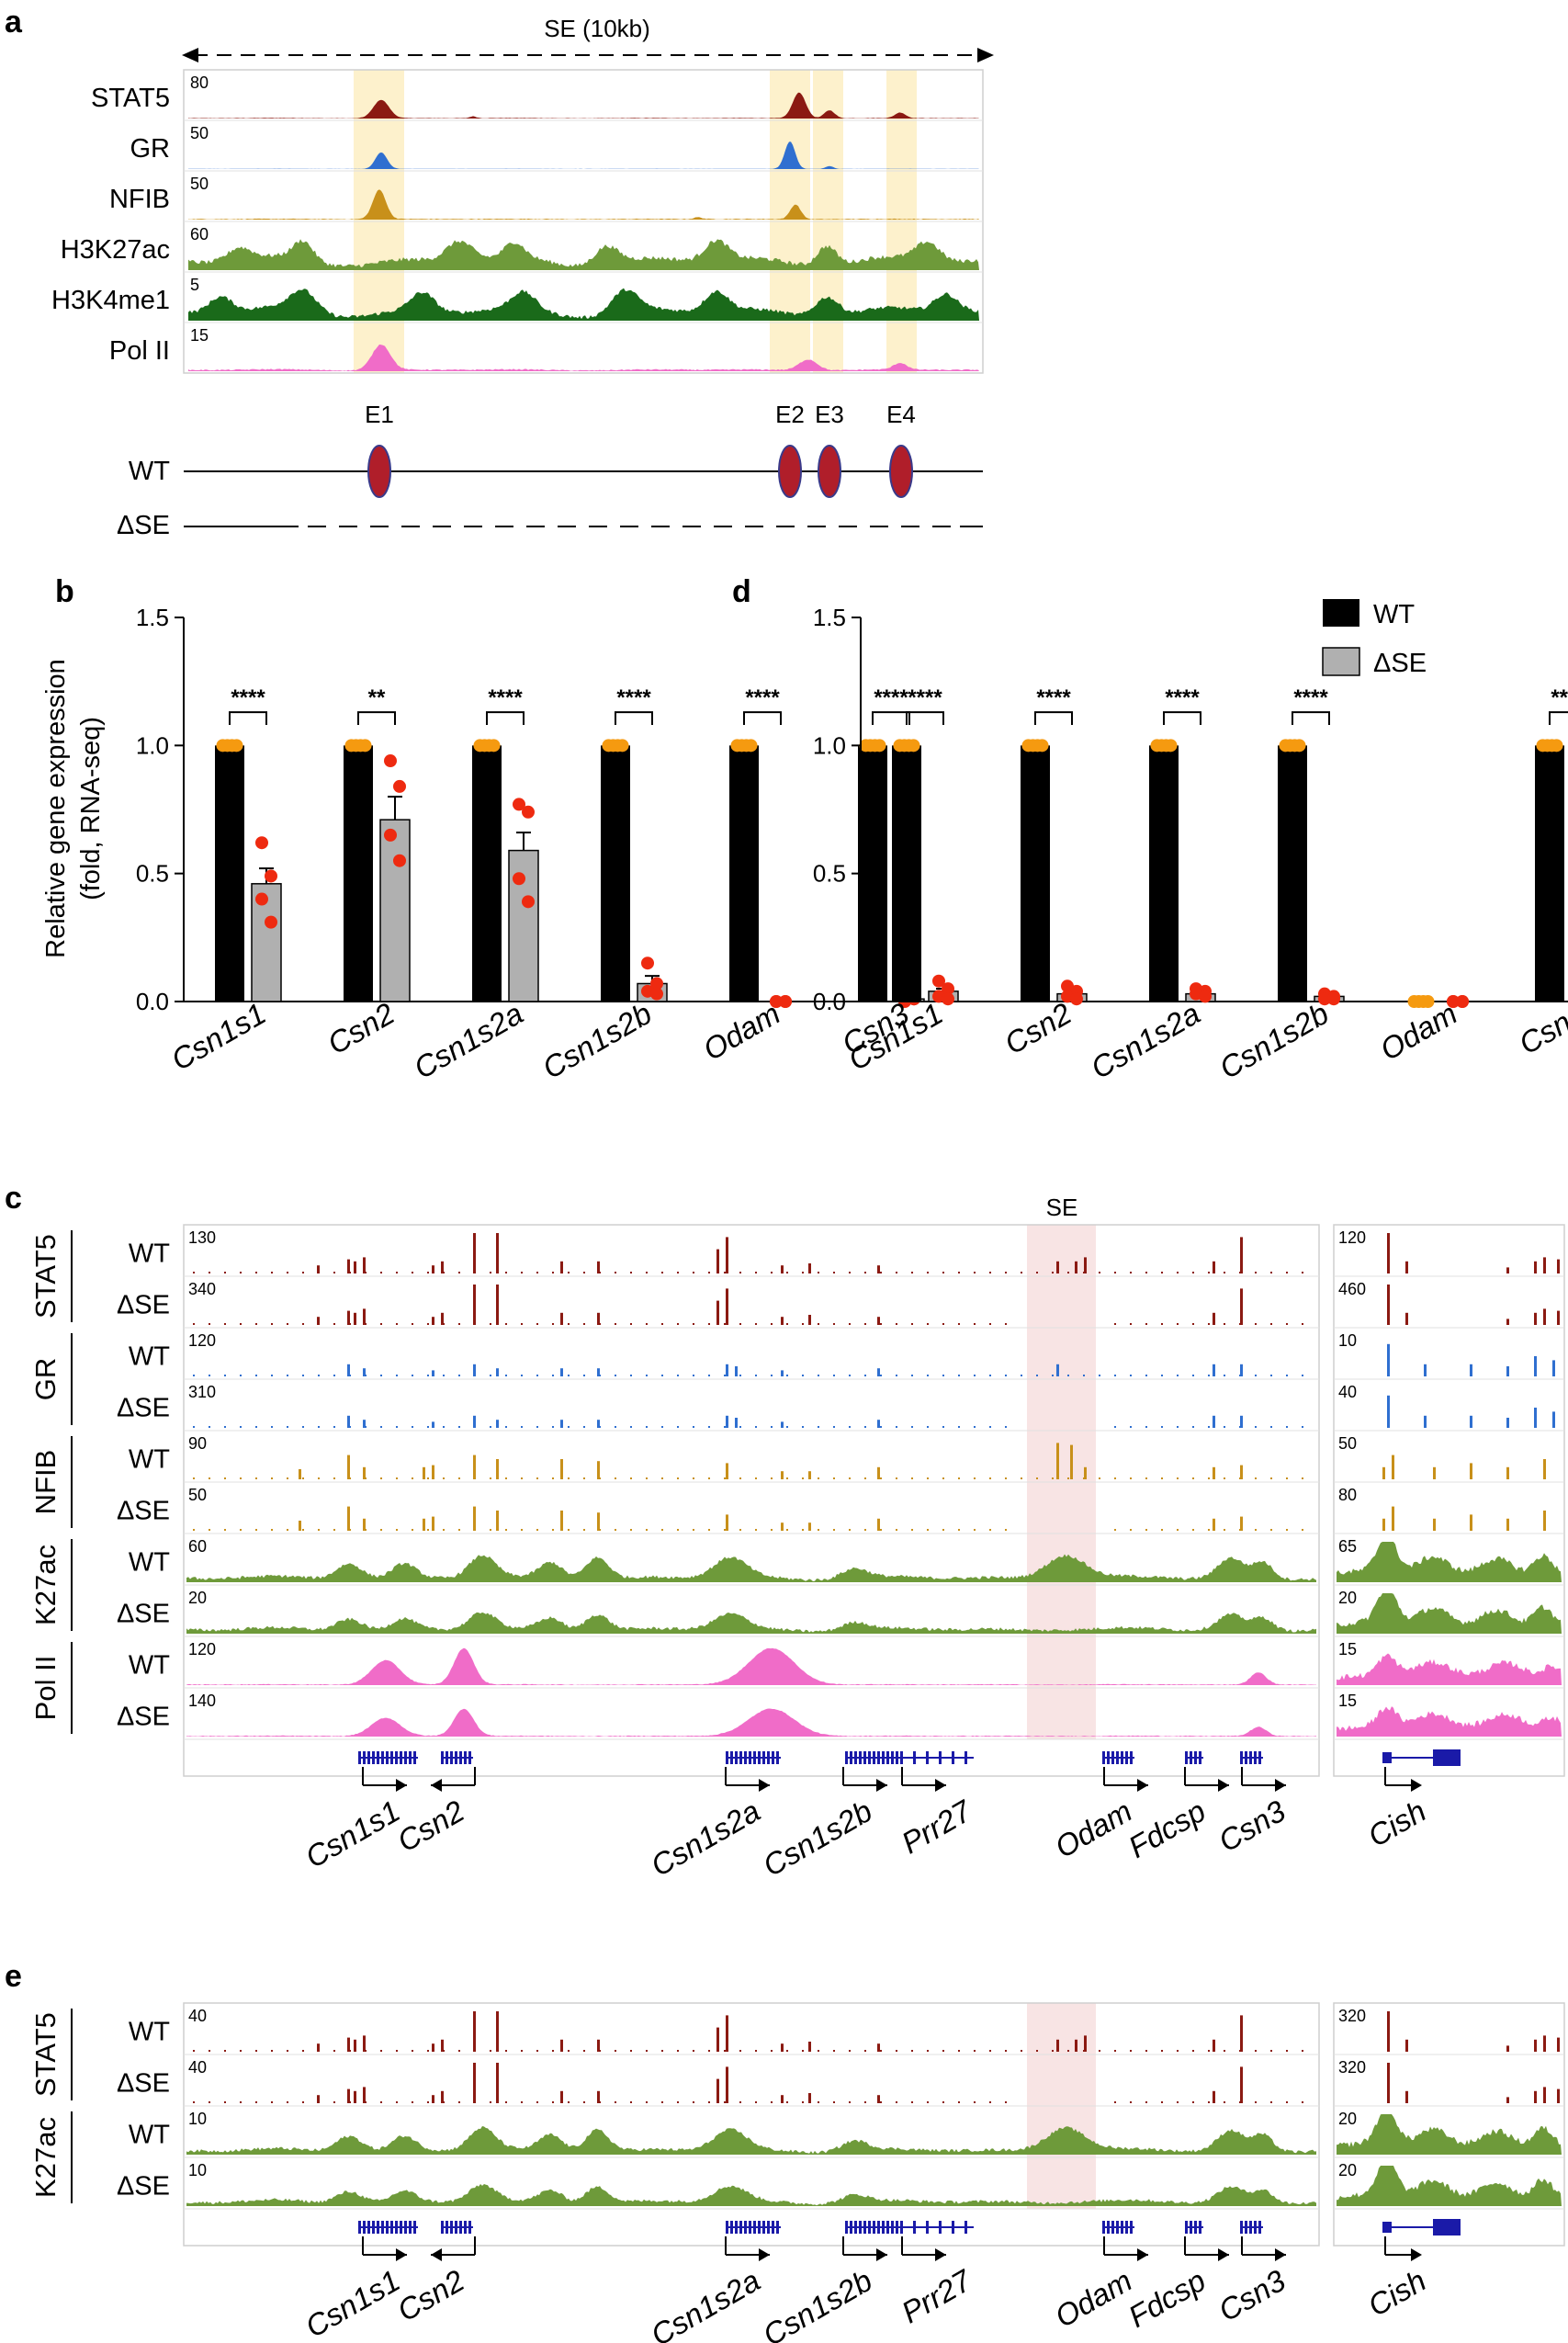 This screenshot has width=1568, height=2343. What do you see at coordinates (1145, 1041) in the screenshot?
I see `category-label: Csn1s2a` at bounding box center [1145, 1041].